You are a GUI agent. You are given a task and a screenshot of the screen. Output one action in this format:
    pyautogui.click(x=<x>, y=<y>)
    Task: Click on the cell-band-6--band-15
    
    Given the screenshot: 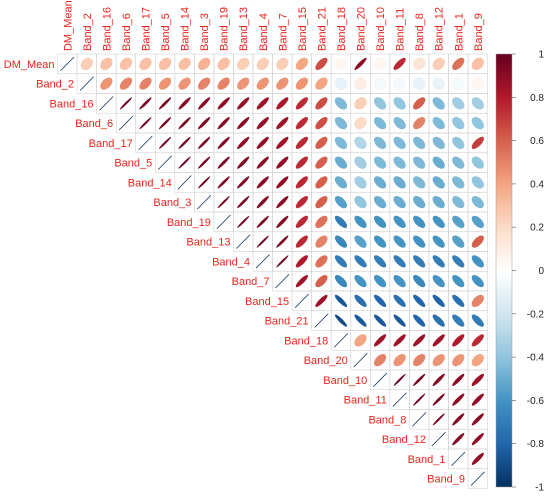 What is the action you would take?
    pyautogui.click(x=301, y=123)
    